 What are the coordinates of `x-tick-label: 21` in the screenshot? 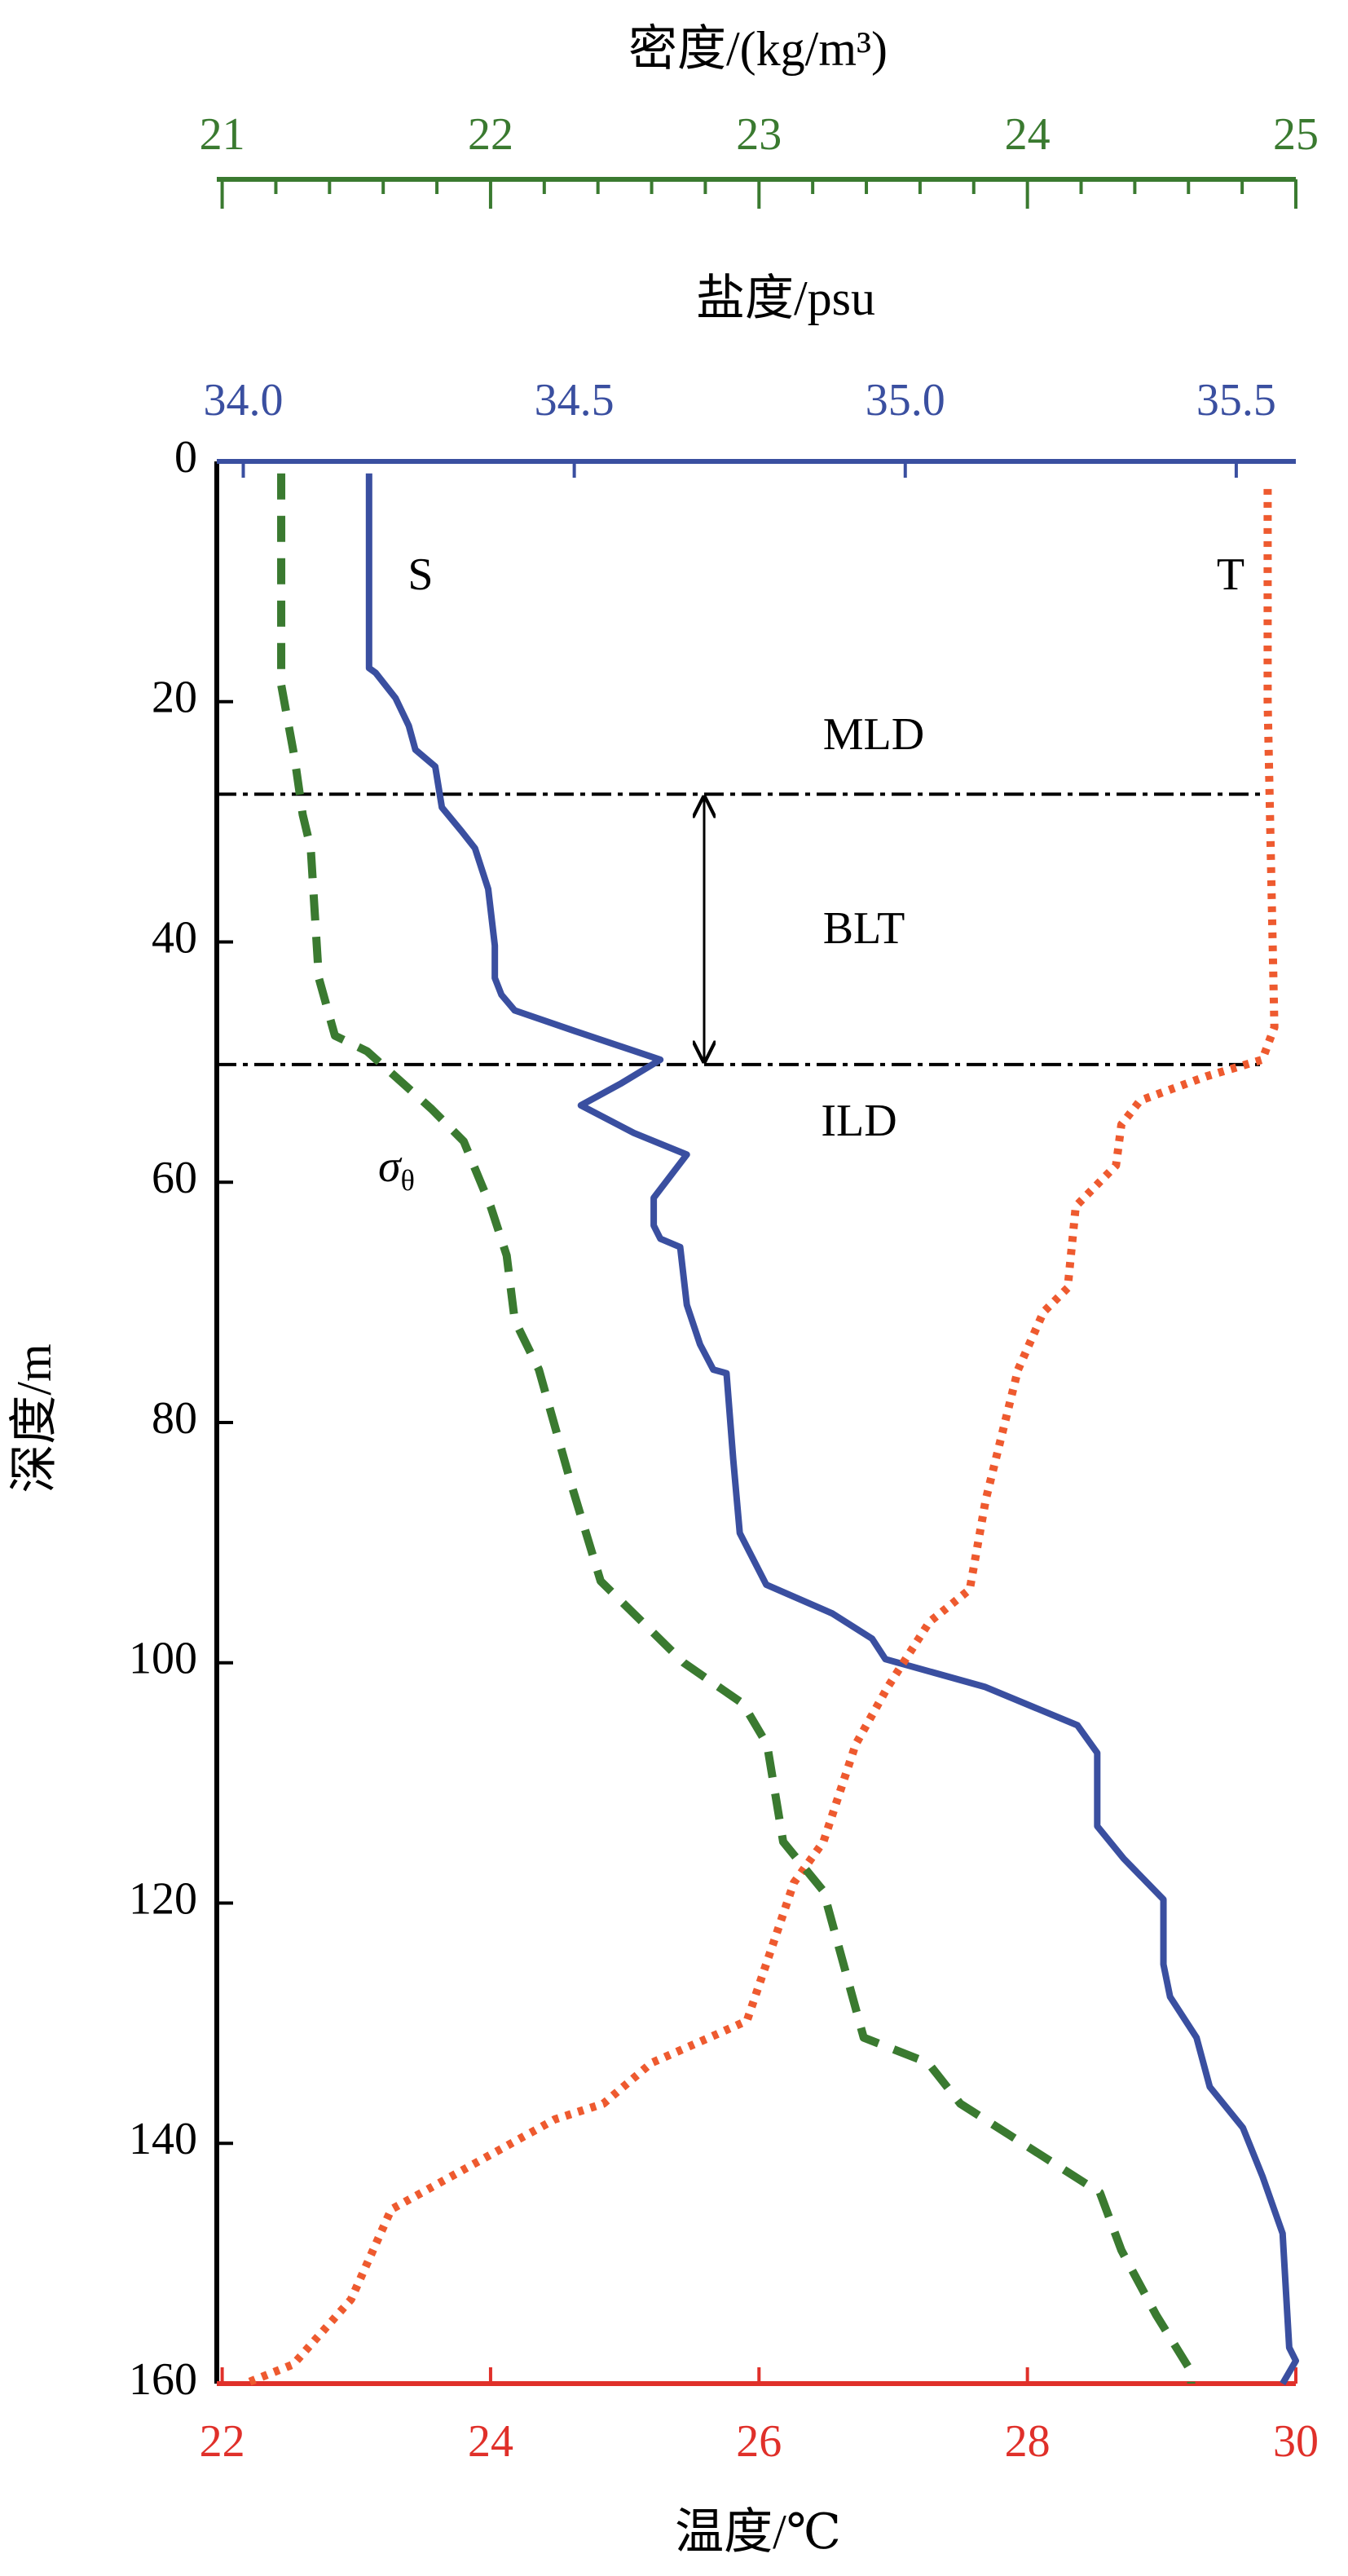 It's located at (222, 134).